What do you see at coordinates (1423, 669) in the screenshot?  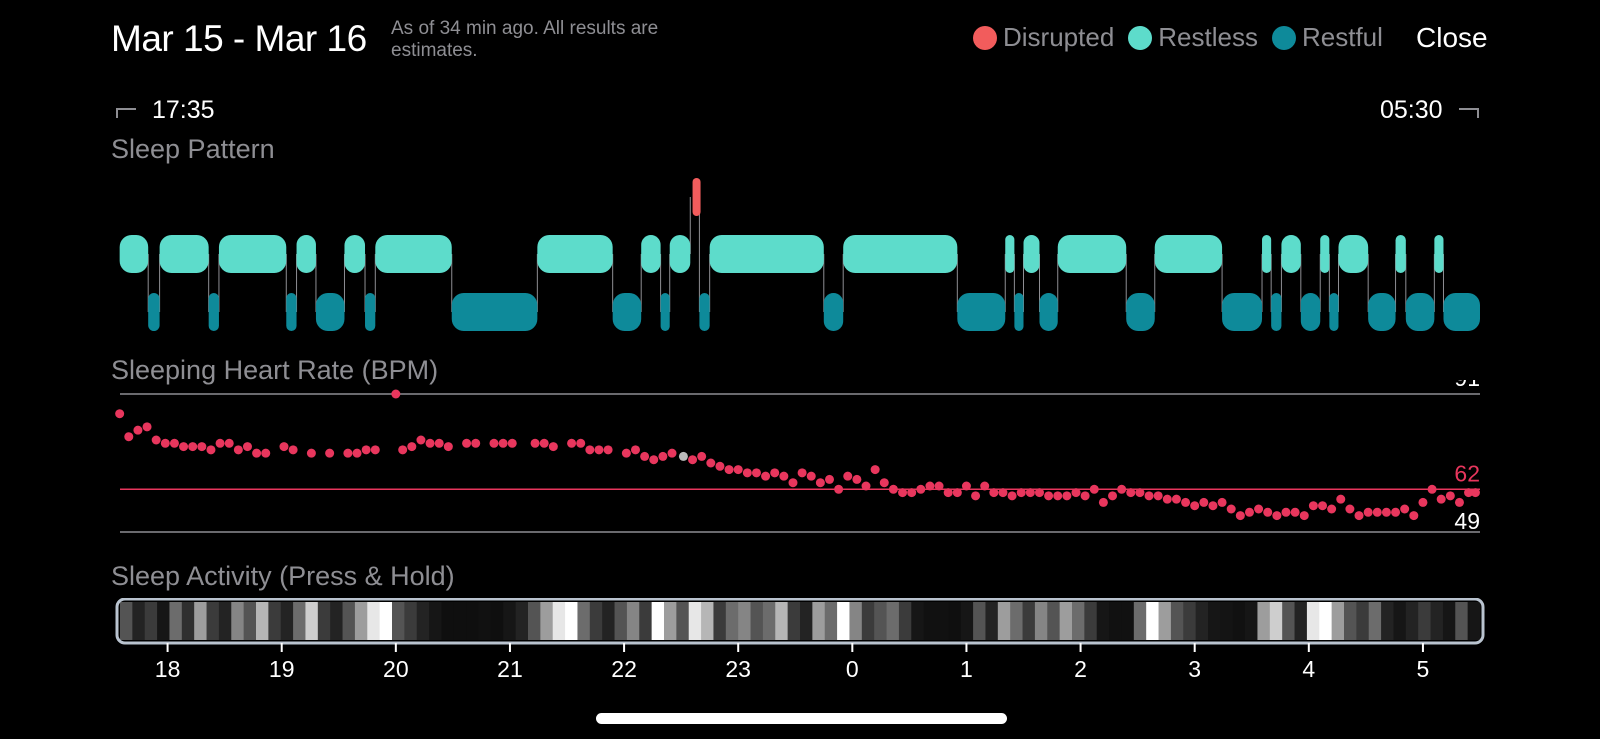 I see `x-tick-label: 5` at bounding box center [1423, 669].